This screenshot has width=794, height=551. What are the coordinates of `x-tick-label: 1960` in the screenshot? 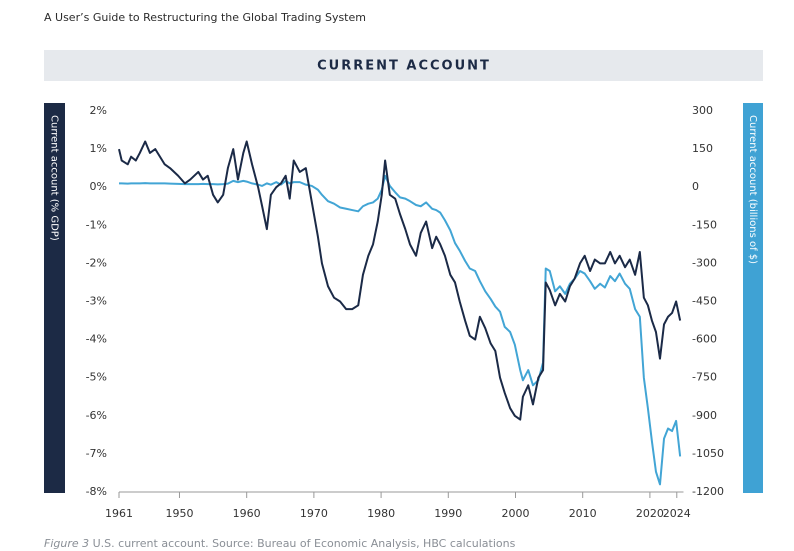 It's located at (247, 513).